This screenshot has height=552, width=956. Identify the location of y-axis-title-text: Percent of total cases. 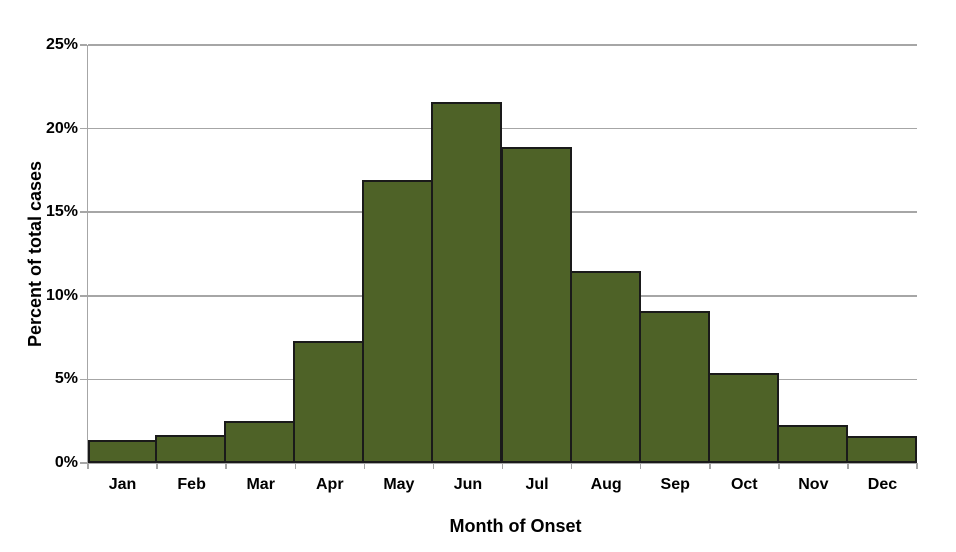
(35, 254).